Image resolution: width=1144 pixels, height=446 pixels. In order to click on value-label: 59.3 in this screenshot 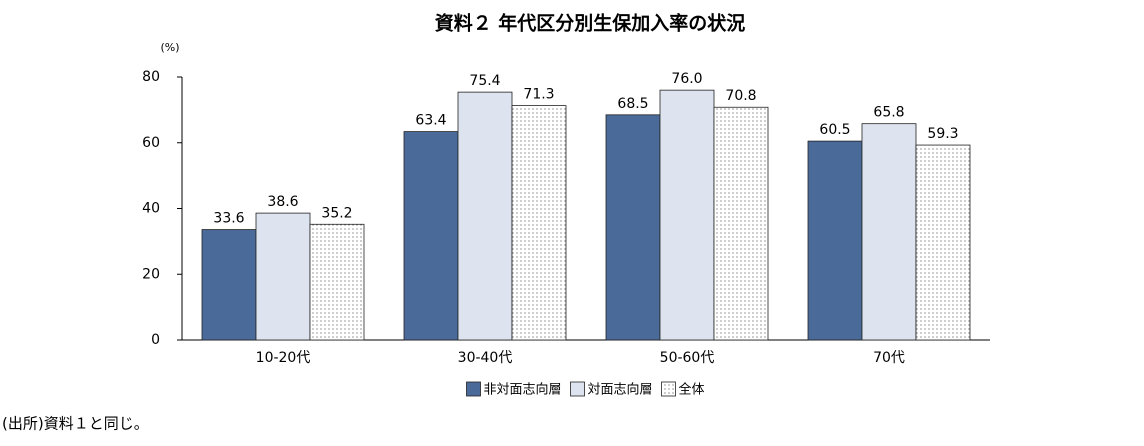, I will do `click(942, 134)`.